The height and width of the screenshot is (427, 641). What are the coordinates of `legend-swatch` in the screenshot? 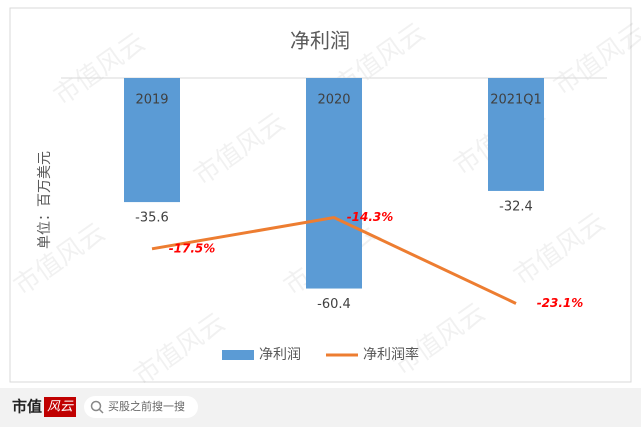 It's located at (238, 355).